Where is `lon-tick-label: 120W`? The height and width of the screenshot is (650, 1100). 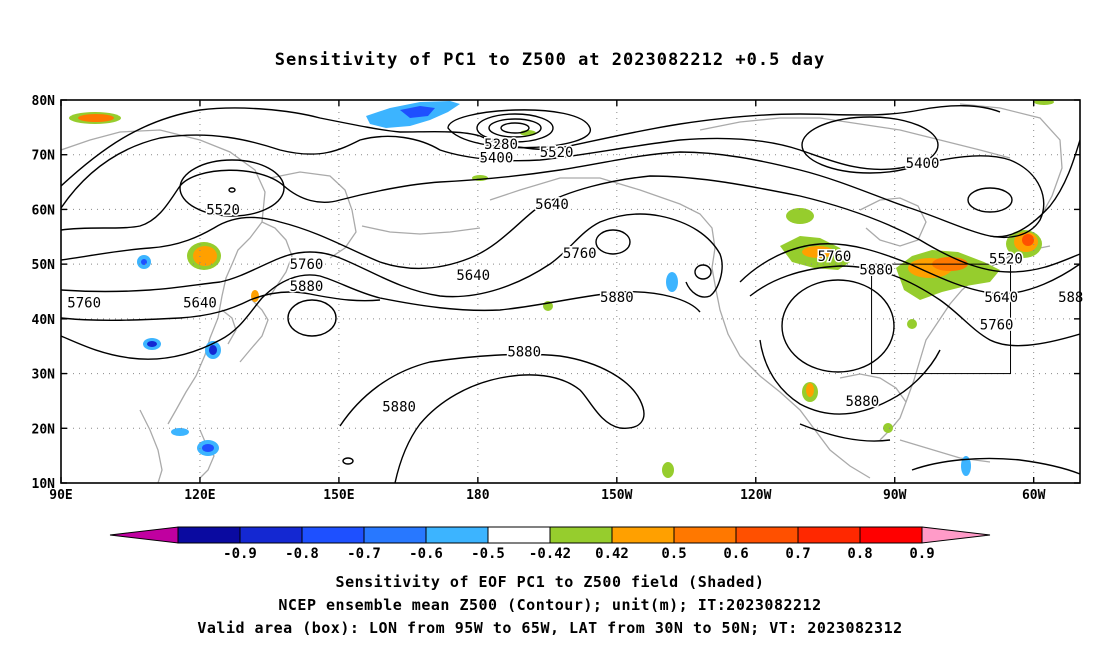 lon-tick-label: 120W is located at coordinates (755, 495).